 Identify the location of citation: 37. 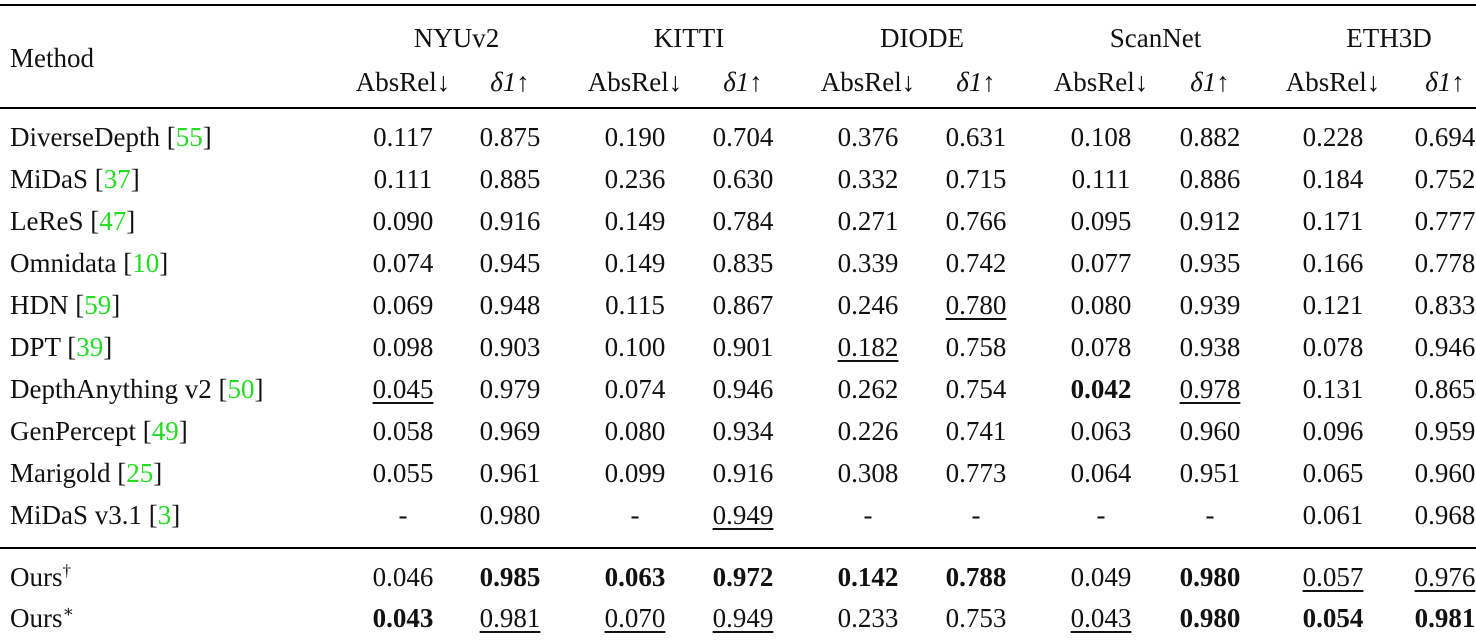
(117, 179).